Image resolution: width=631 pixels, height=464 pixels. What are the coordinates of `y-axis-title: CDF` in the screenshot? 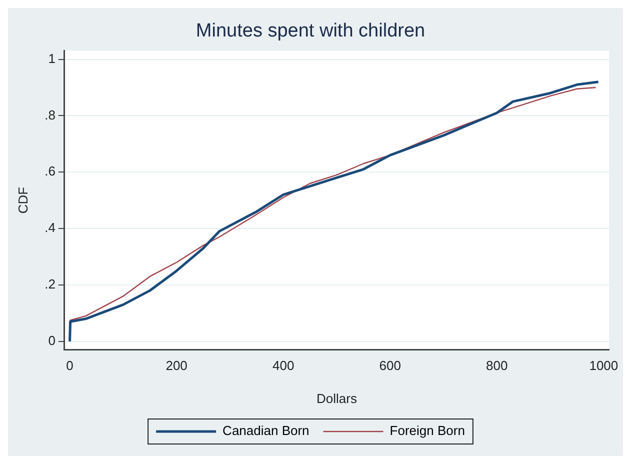 It's located at (22, 200).